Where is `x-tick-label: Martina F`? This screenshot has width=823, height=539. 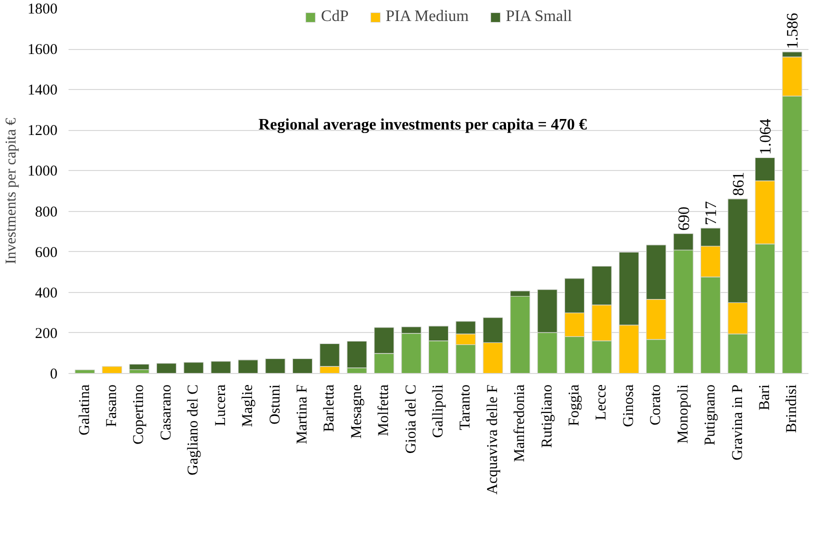
x-tick-label: Martina F is located at coordinates (302, 414).